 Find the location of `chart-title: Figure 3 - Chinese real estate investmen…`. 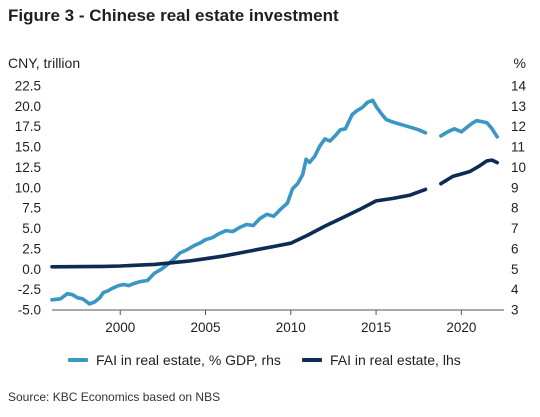

chart-title: Figure 3 - Chinese real estate investmen… is located at coordinates (173, 15).